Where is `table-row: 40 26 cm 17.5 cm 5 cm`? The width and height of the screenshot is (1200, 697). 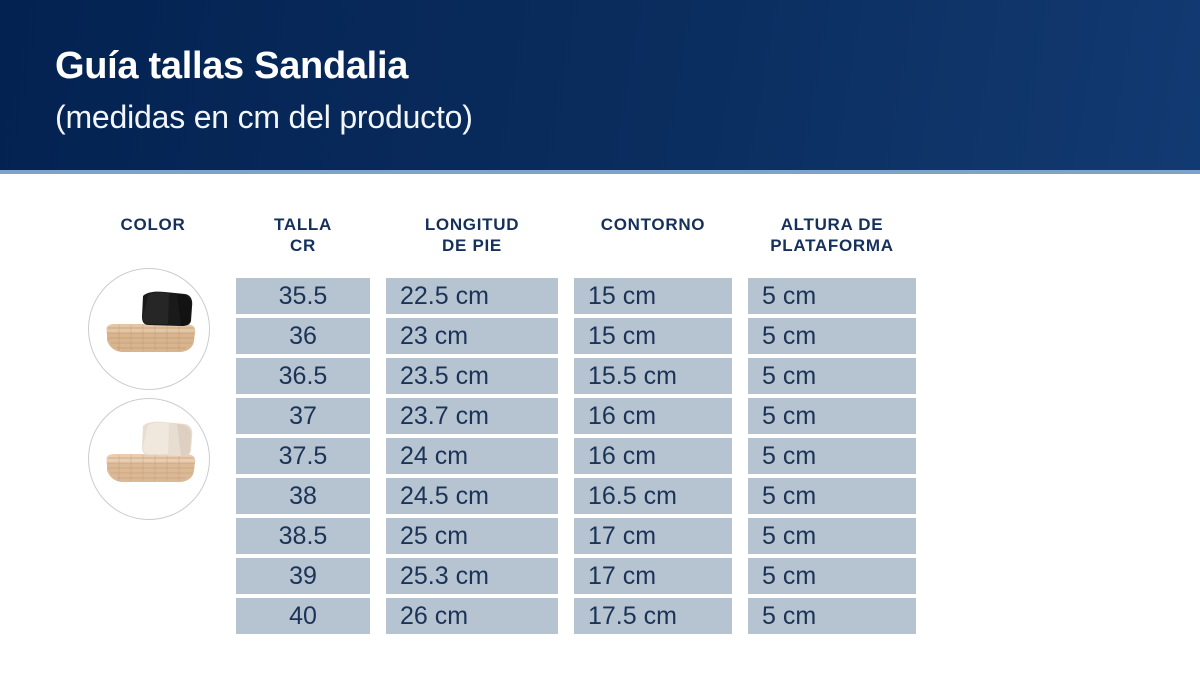 table-row: 40 26 cm 17.5 cm 5 cm is located at coordinates (578, 618).